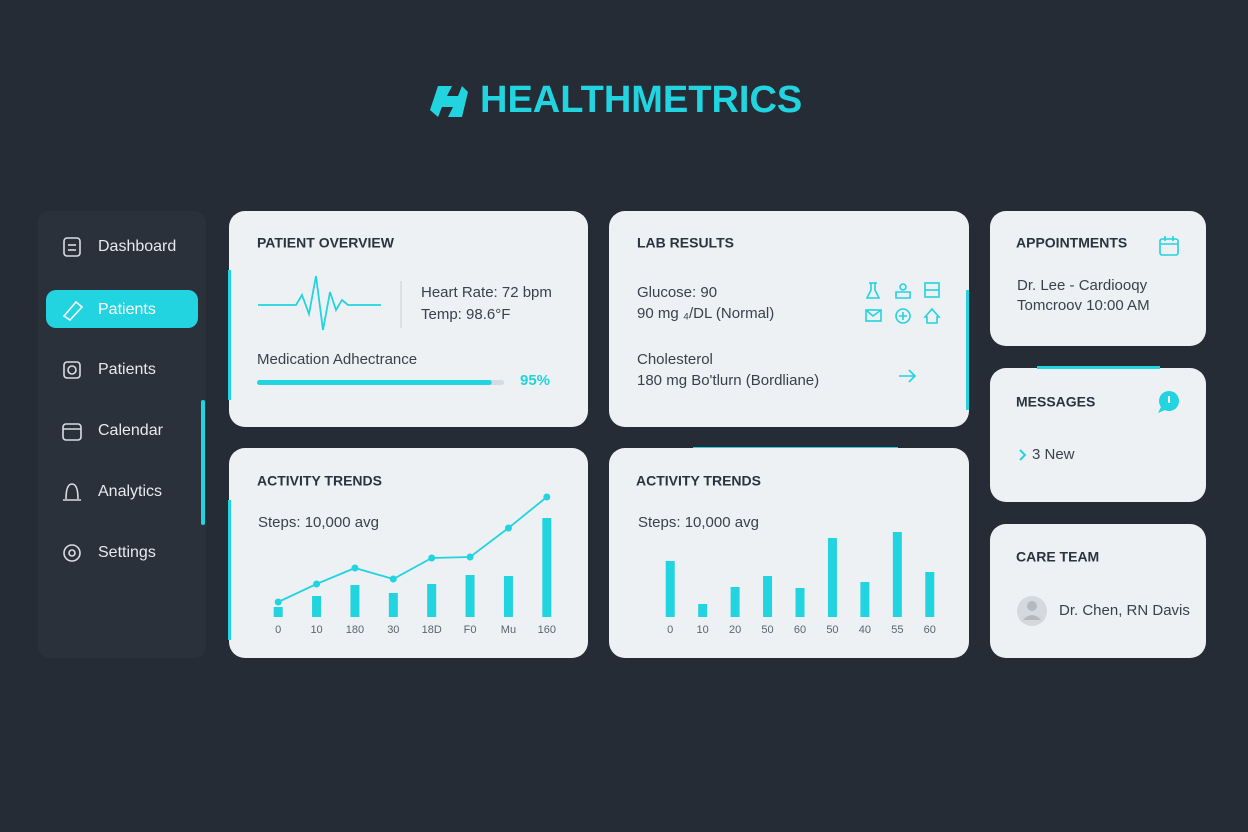 The height and width of the screenshot is (832, 1248). Describe the element at coordinates (393, 630) in the screenshot. I see `x-tick-label: 30` at that location.